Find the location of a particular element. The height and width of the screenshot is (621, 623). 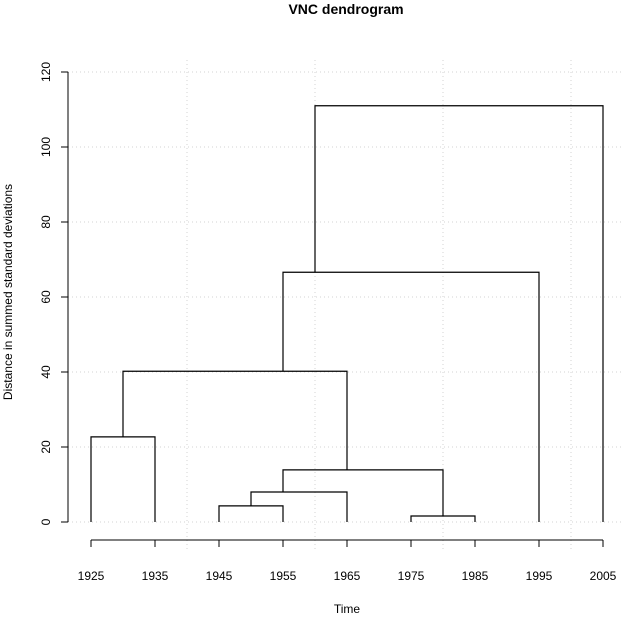

x-tick-label: 1975 is located at coordinates (411, 576).